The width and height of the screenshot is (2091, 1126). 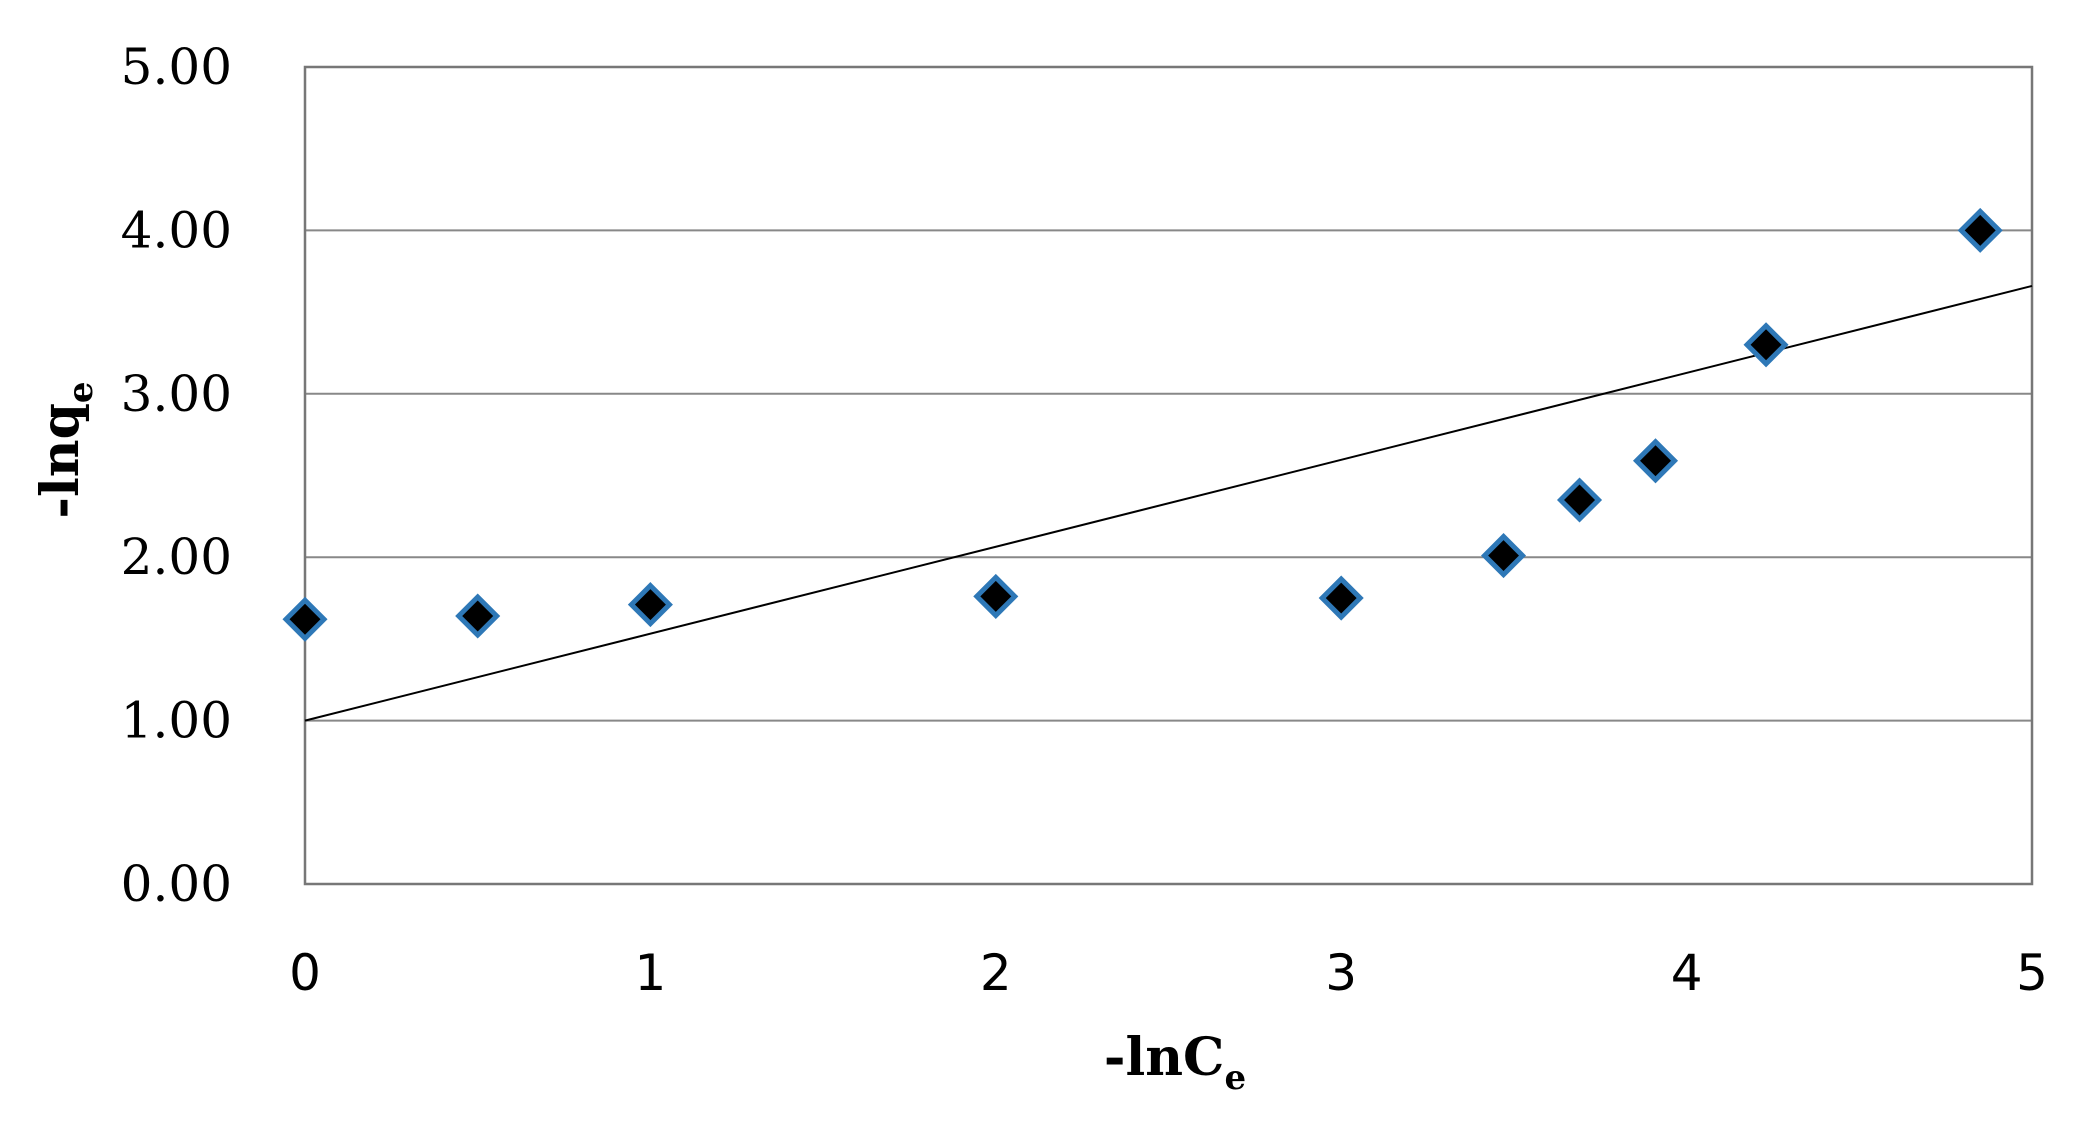 What do you see at coordinates (650, 973) in the screenshot?
I see `x-tick-label-1: 1` at bounding box center [650, 973].